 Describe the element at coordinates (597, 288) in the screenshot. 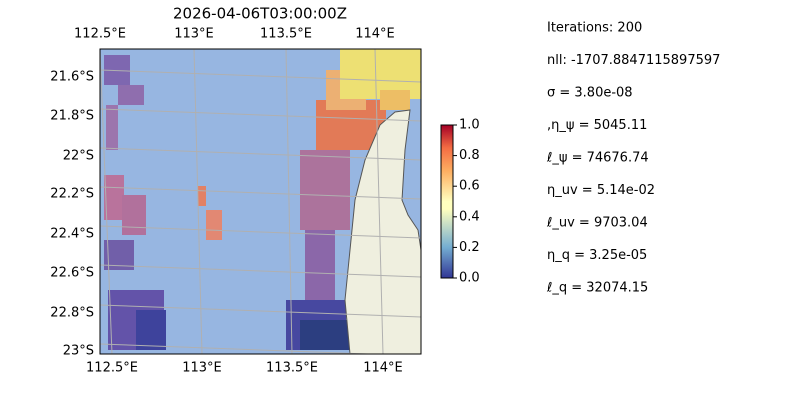

I see `stat-line: ℓ_q = 32074.15` at that location.